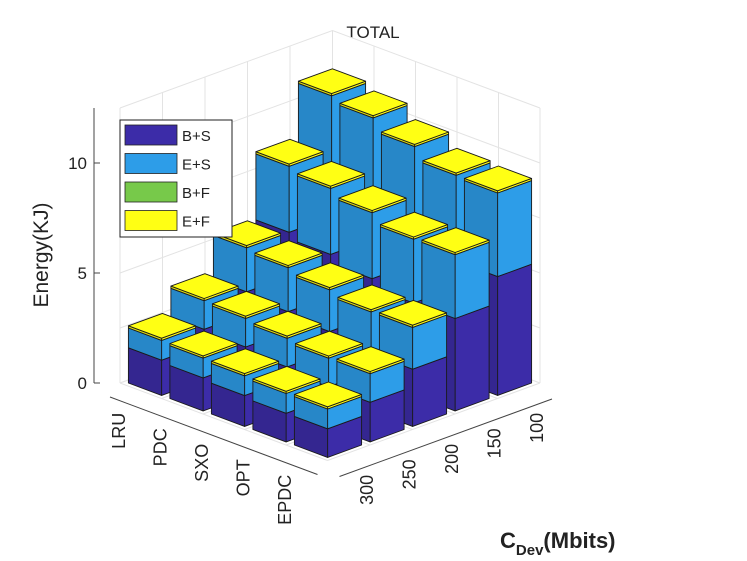 The height and width of the screenshot is (561, 747). What do you see at coordinates (77, 163) in the screenshot?
I see `z-tick-label: 10` at bounding box center [77, 163].